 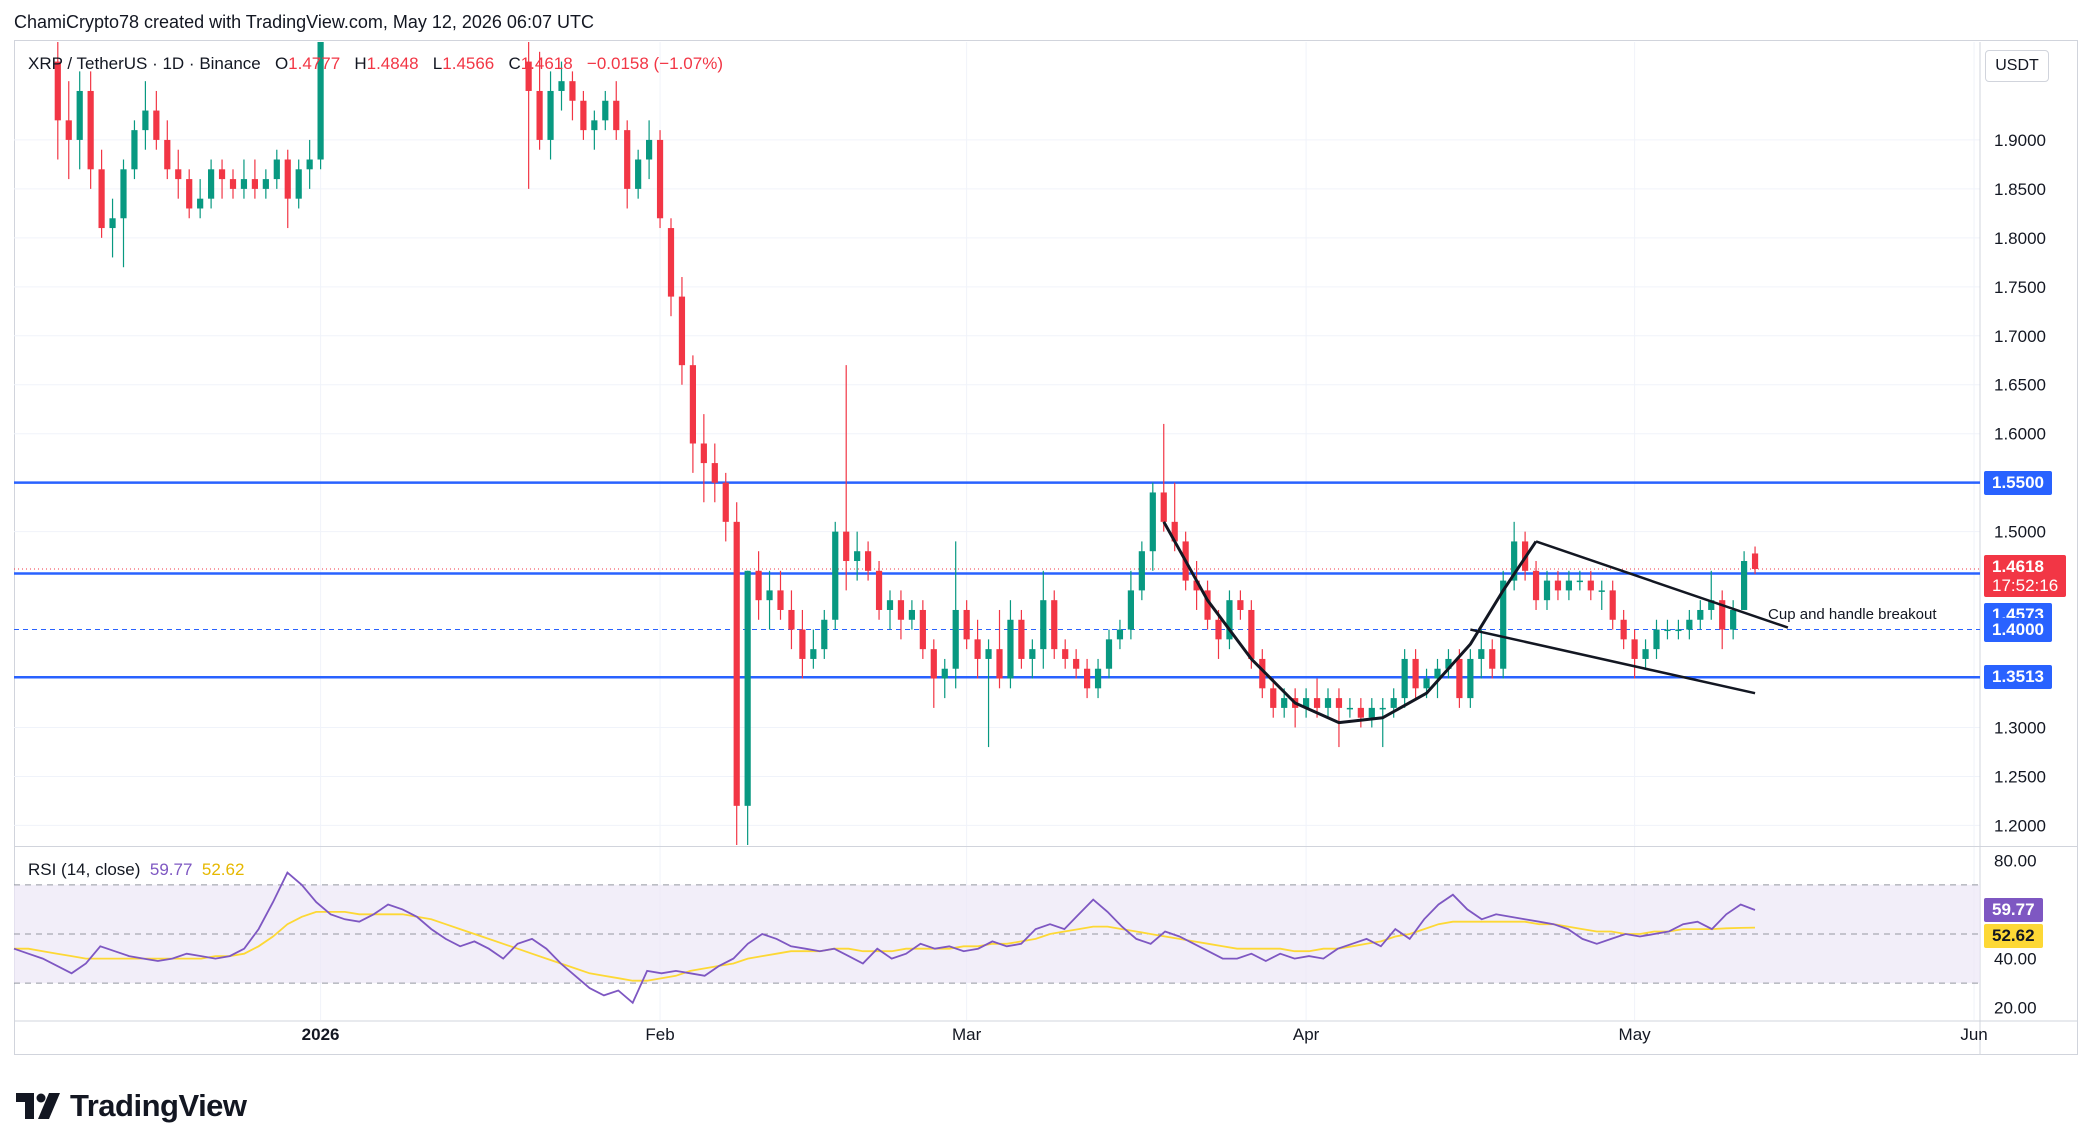 What do you see at coordinates (2025, 586) in the screenshot?
I see `bar-countdown: 17:52:16` at bounding box center [2025, 586].